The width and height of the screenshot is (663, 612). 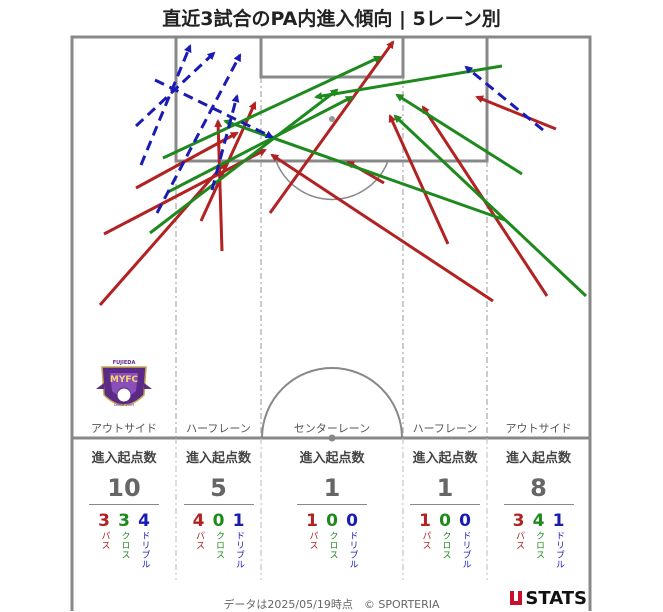 What do you see at coordinates (516, 598) in the screenshot?
I see `stats-logo-icon` at bounding box center [516, 598].